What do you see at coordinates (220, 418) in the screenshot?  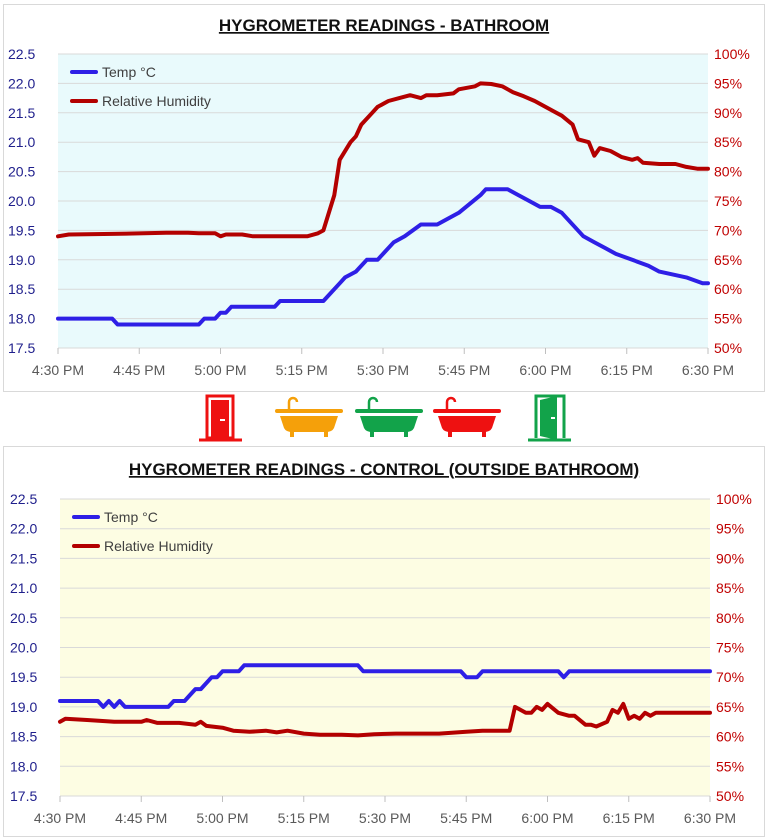 I see `door-closed-icon` at bounding box center [220, 418].